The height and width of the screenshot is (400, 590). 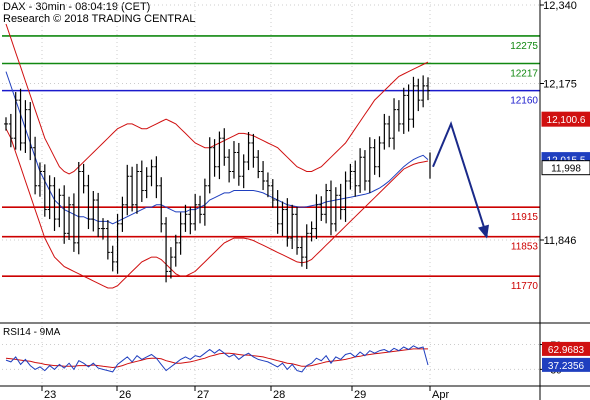 I want to click on time-axis: 23 26 27 28 29 Apr, so click(x=245, y=393).